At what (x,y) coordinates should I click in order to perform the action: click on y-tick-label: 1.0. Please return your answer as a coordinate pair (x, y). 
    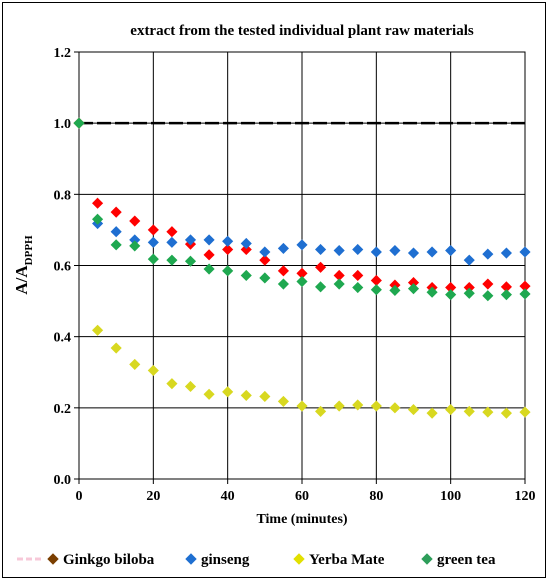
    Looking at the image, I should click on (63, 124).